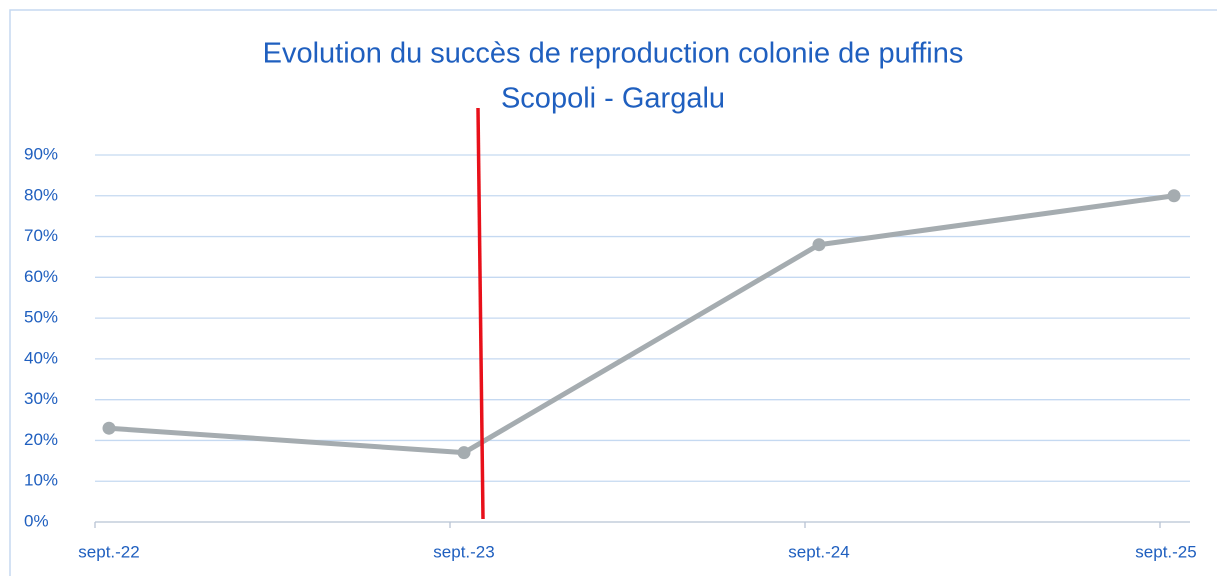 The width and height of the screenshot is (1217, 576). What do you see at coordinates (41, 194) in the screenshot?
I see `y-tick-label: 80%` at bounding box center [41, 194].